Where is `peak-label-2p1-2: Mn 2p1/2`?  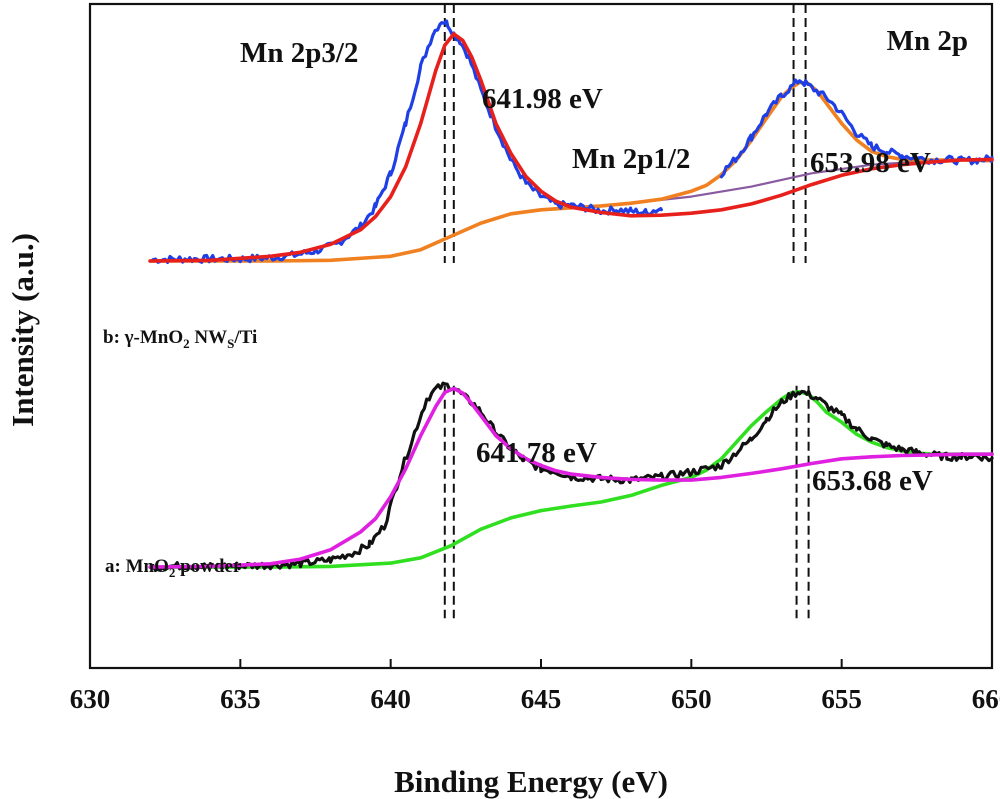
peak-label-2p1-2: Mn 2p1/2 is located at coordinates (631, 159).